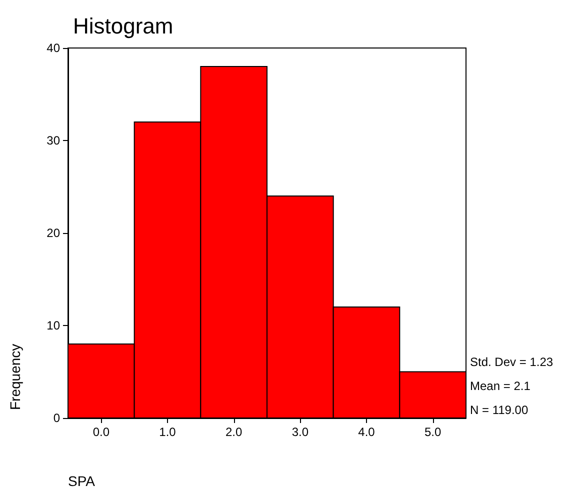 Image resolution: width=576 pixels, height=494 pixels. Describe the element at coordinates (300, 432) in the screenshot. I see `x-tick-label: 3.0` at that location.